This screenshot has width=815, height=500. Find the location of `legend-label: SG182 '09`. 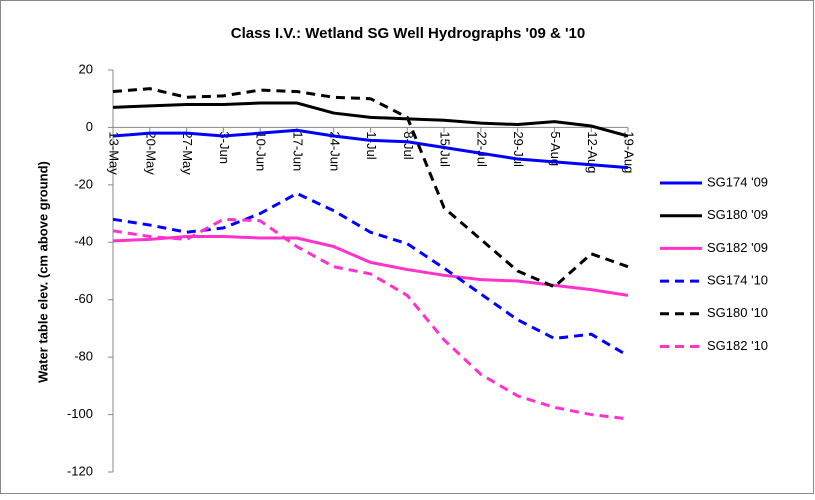

legend-label: SG182 '09 is located at coordinates (737, 247).